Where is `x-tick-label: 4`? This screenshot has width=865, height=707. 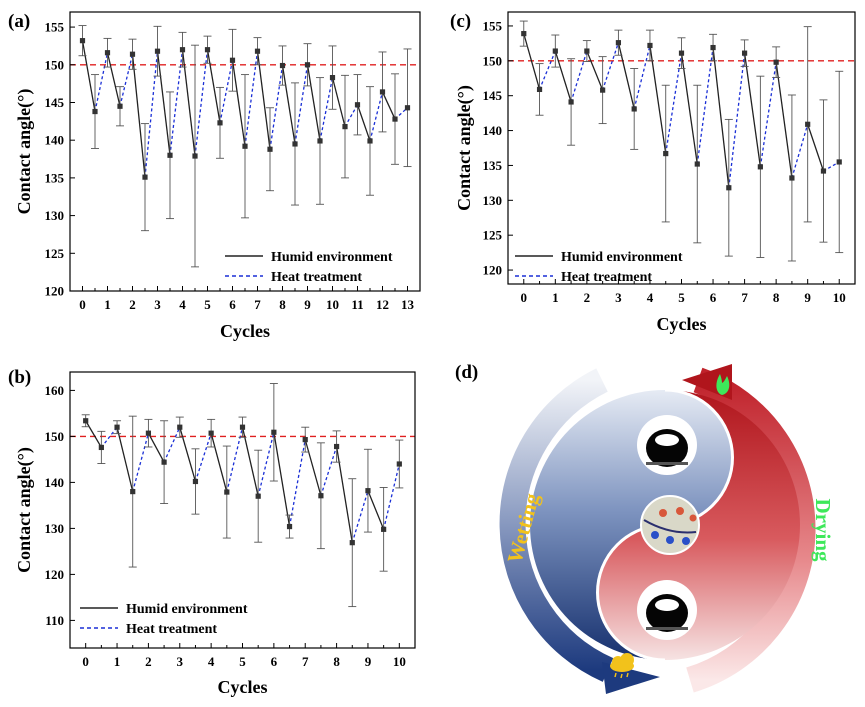 x-tick-label: 4 is located at coordinates (182, 304).